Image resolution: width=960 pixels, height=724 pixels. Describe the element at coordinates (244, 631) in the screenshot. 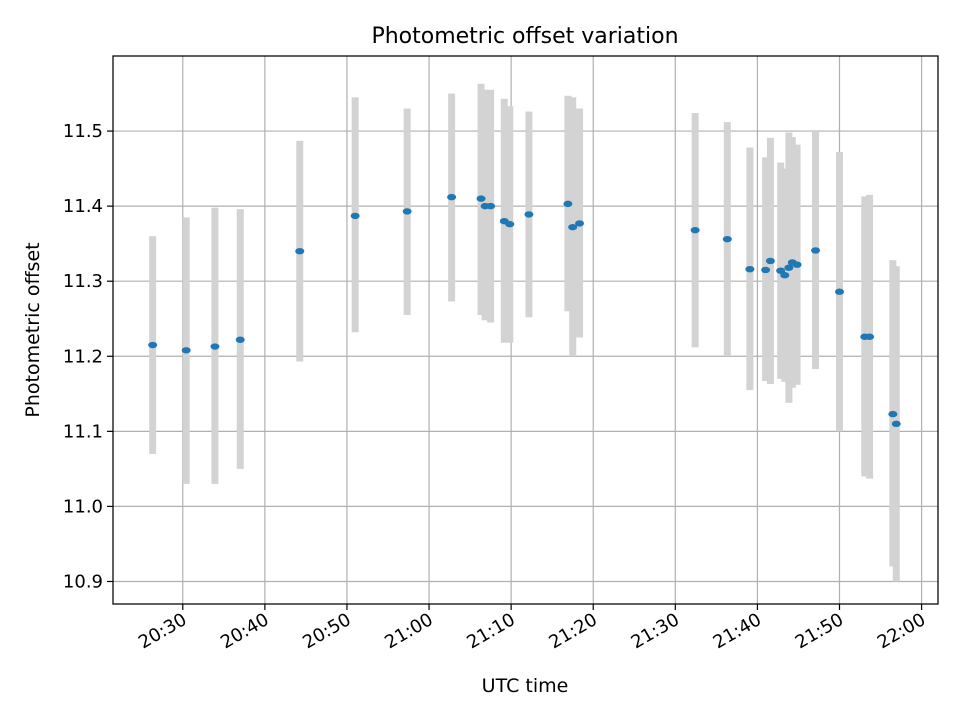

I see `x-tick-label: 20:40` at that location.